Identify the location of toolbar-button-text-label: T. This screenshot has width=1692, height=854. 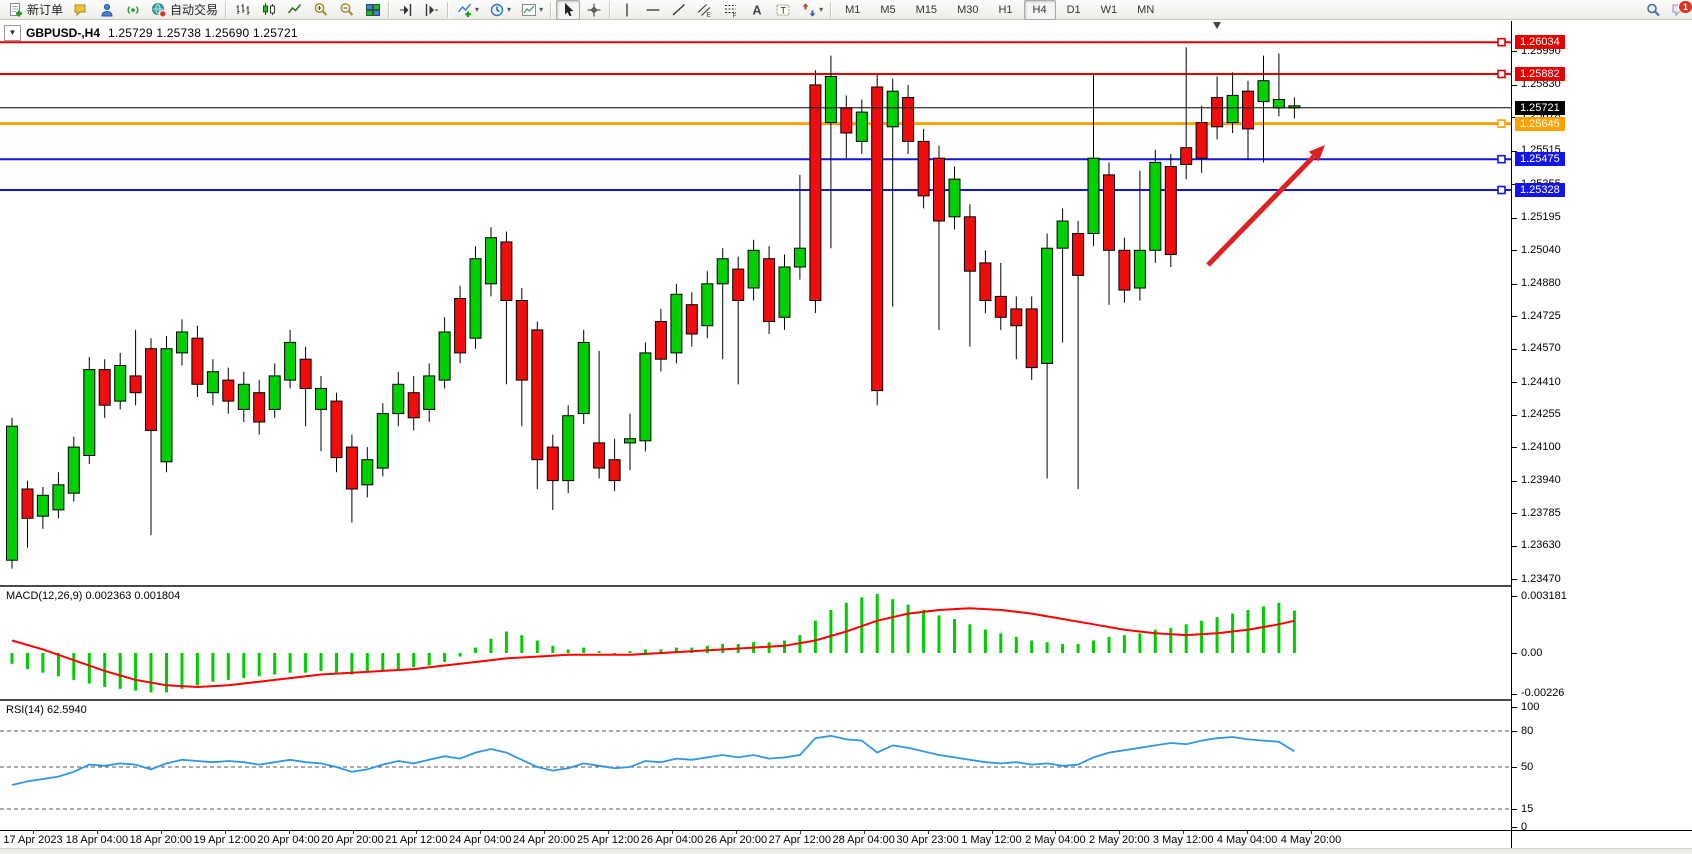
(783, 10).